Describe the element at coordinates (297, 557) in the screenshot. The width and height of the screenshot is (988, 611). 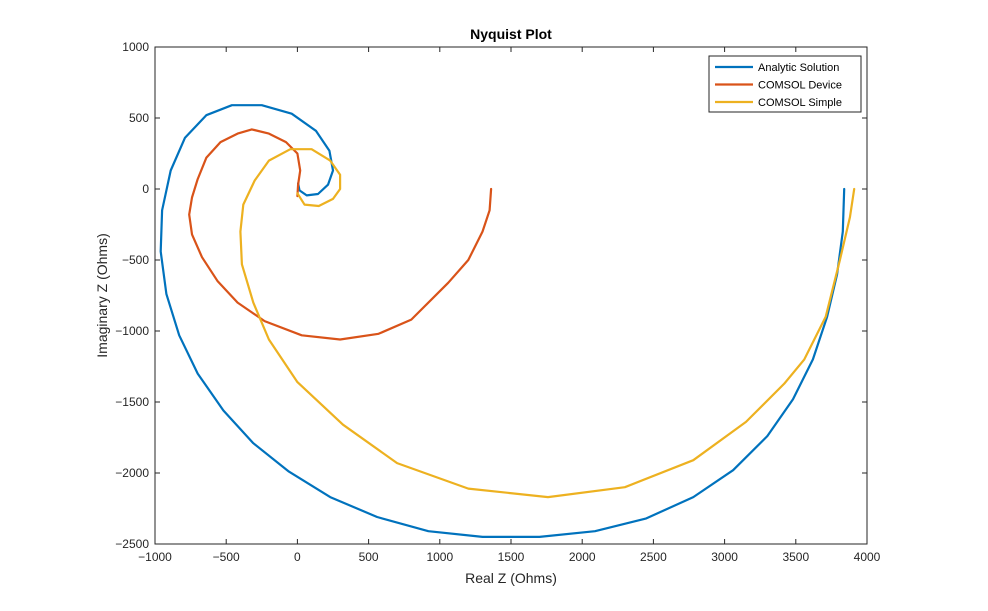
I see `x-tick-label: 0` at that location.